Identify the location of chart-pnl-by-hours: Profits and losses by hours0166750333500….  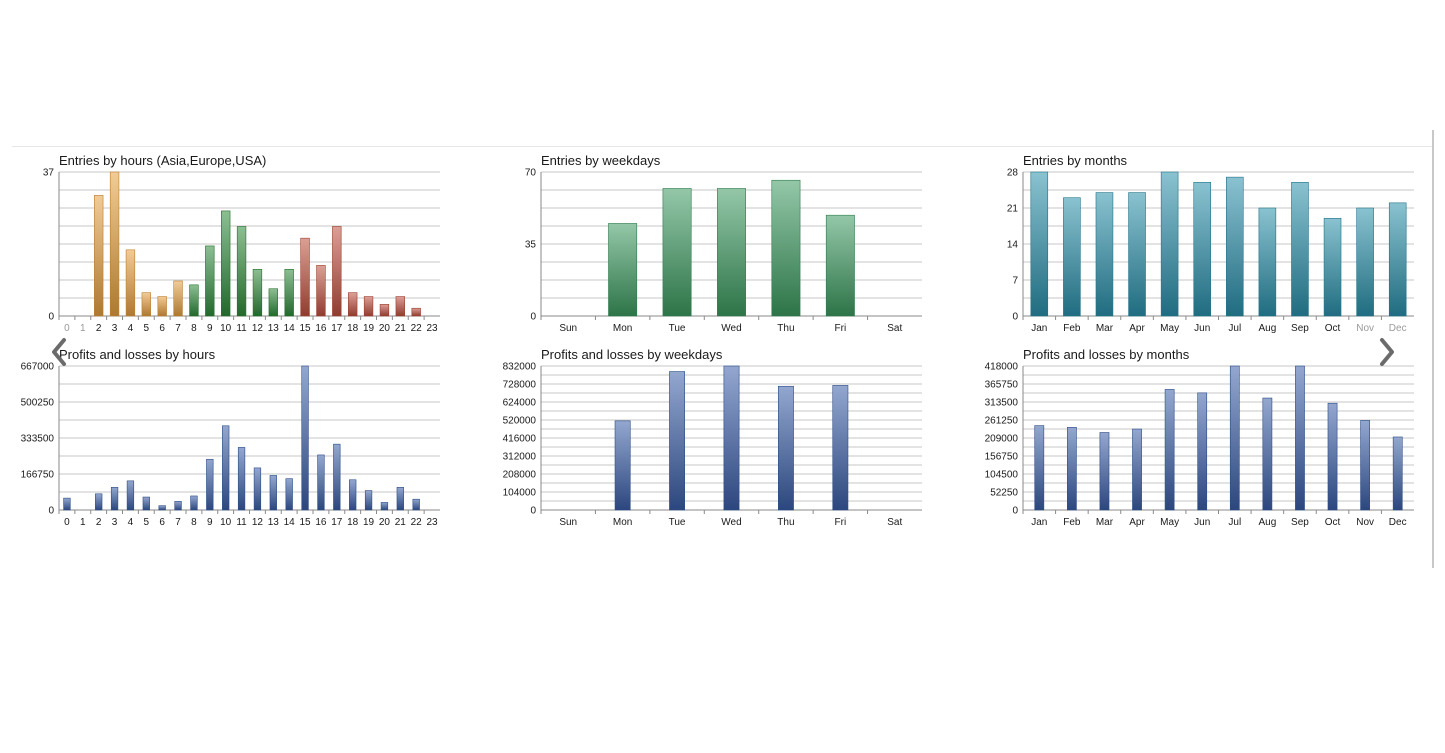
(230, 437).